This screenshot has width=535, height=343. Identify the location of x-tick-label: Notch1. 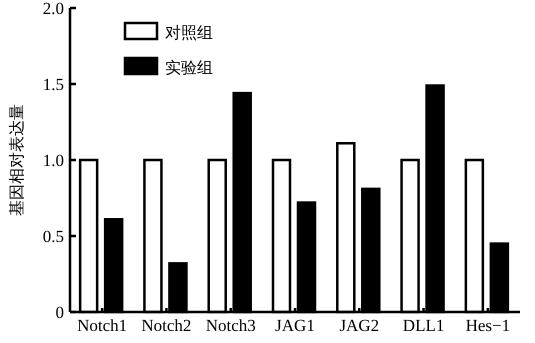
(102, 325).